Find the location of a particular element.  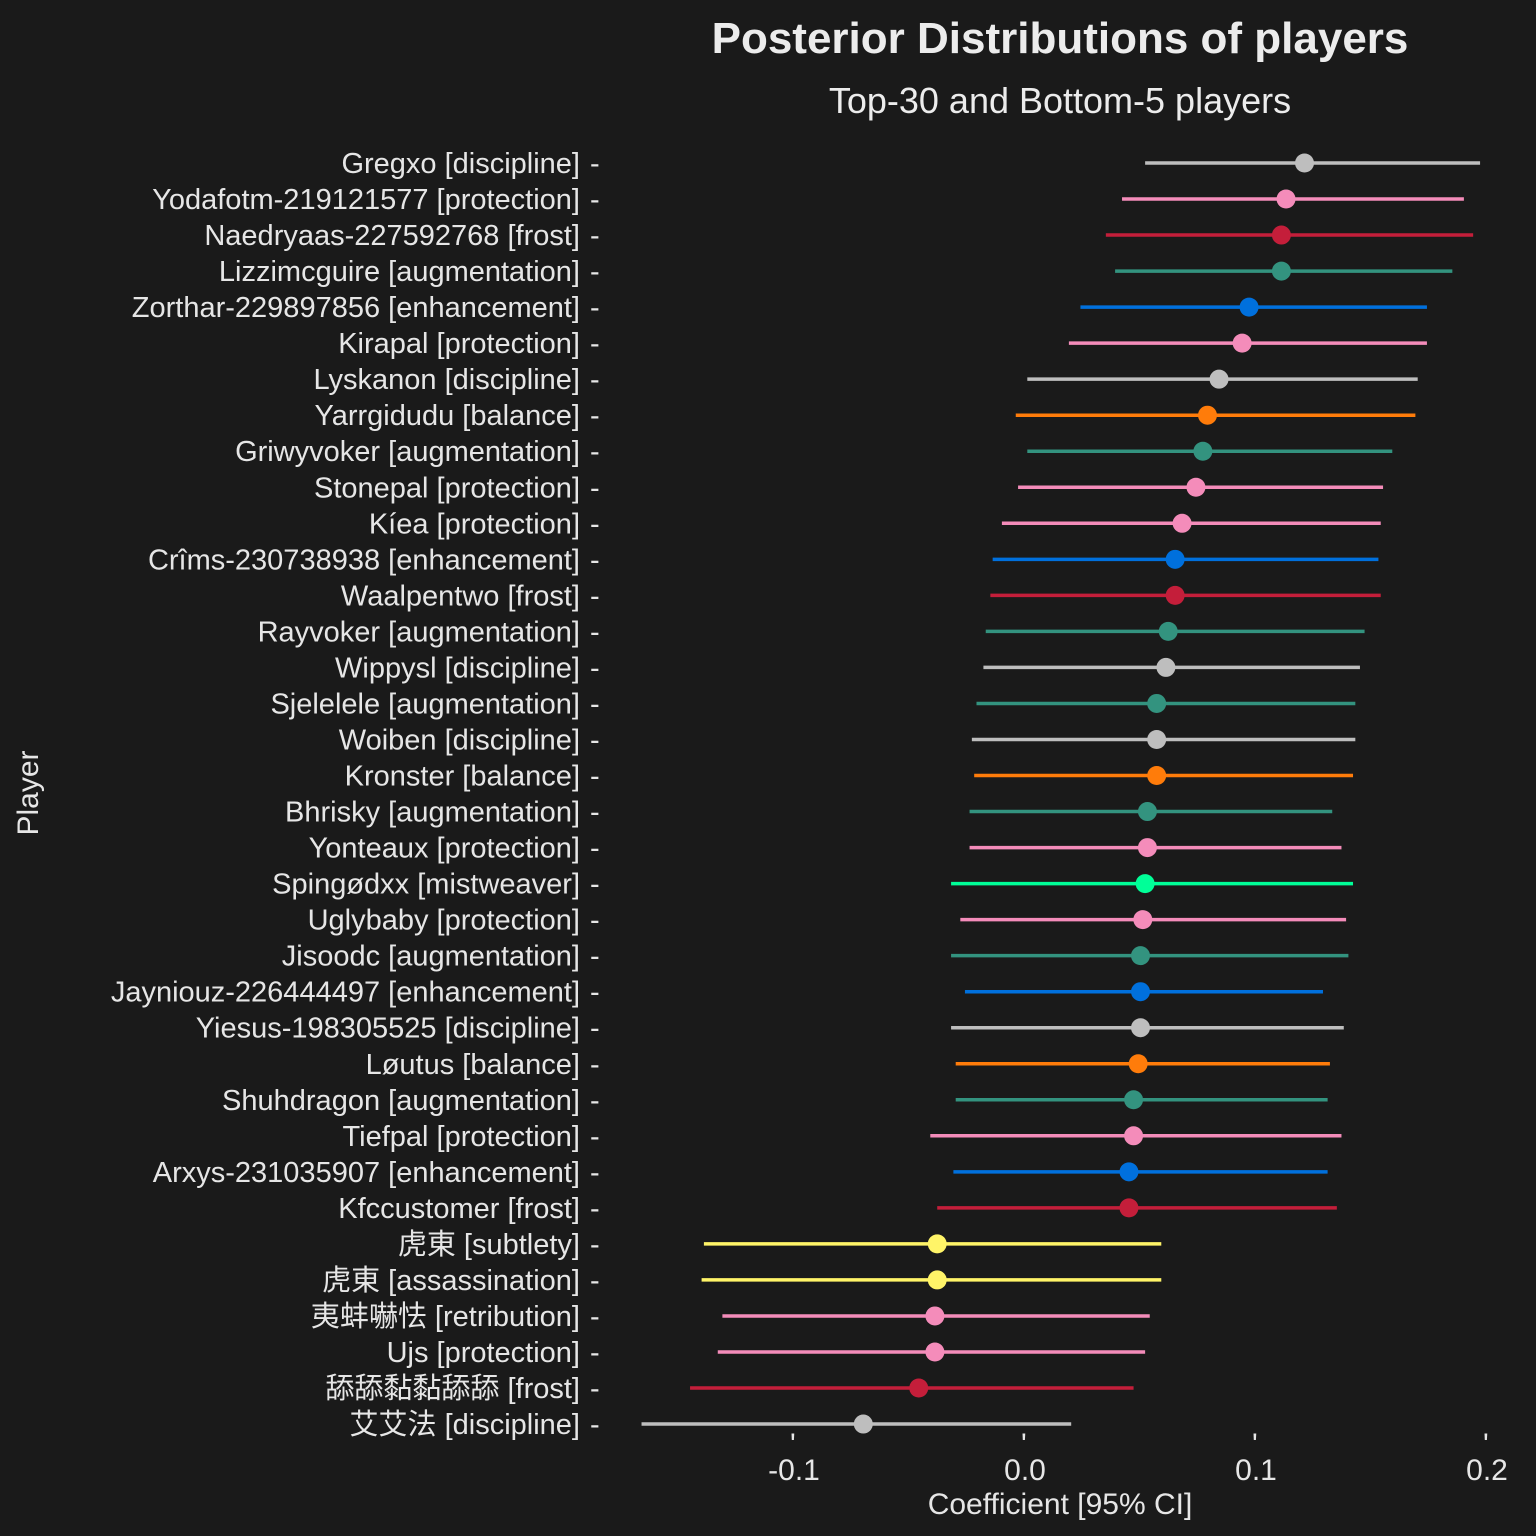

player-row: Zorthar-229897856 [enhancement] - is located at coordinates (779, 308).